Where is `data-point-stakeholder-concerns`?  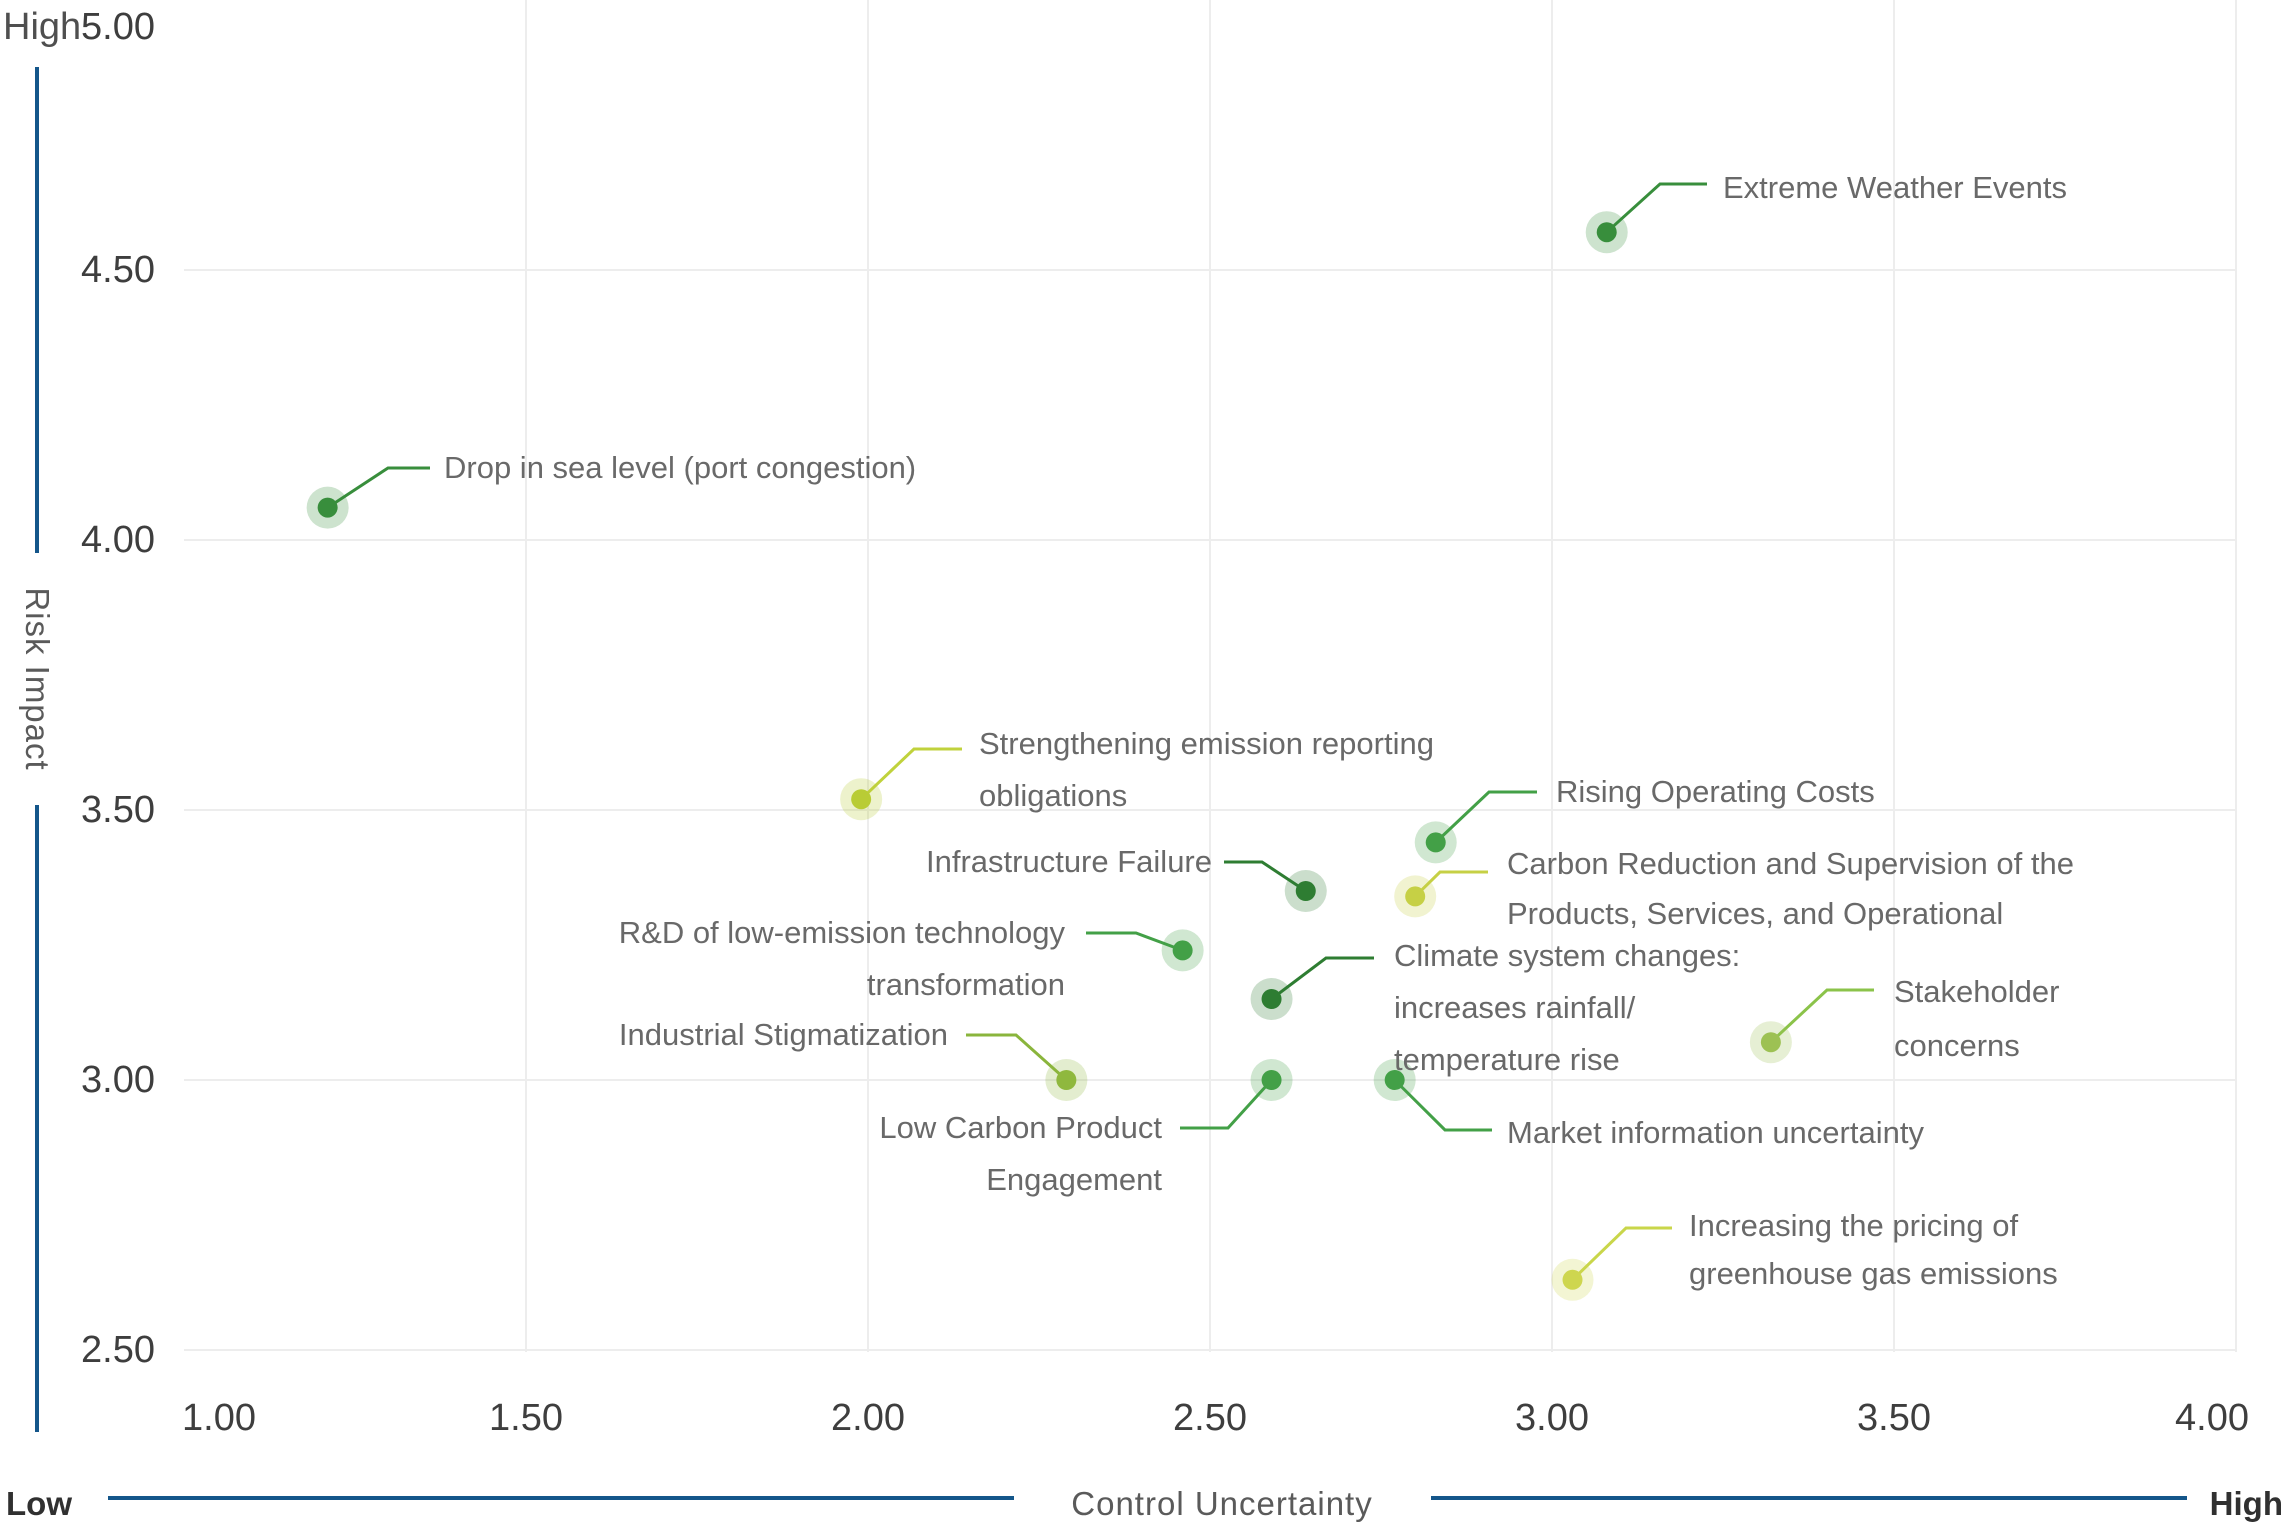 data-point-stakeholder-concerns is located at coordinates (1770, 1042).